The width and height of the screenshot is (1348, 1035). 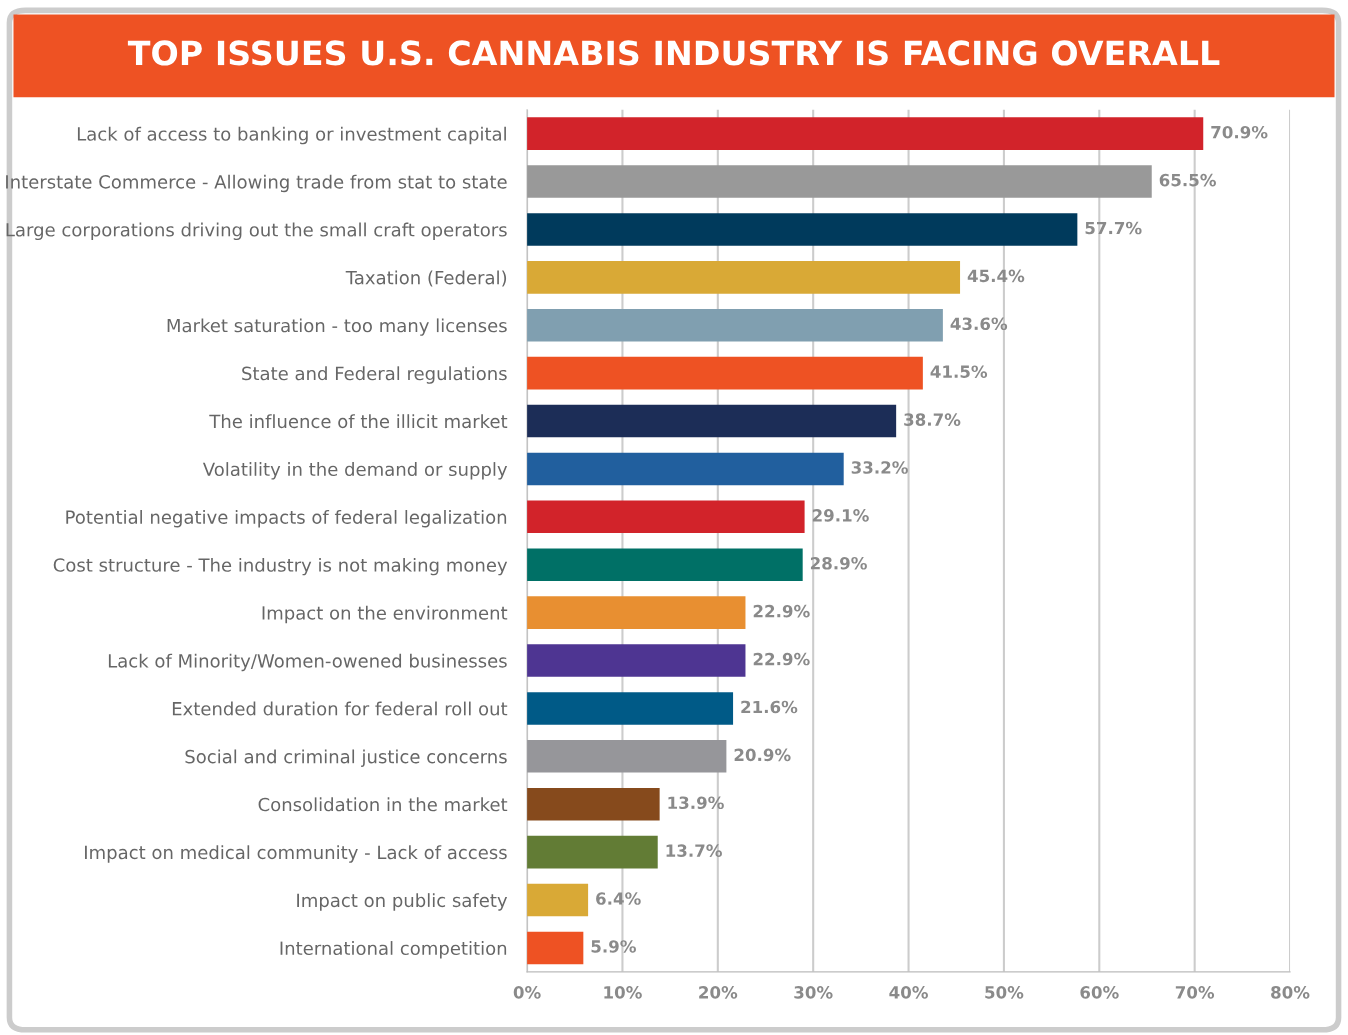 I want to click on data-label: 28.9%, so click(x=838, y=563).